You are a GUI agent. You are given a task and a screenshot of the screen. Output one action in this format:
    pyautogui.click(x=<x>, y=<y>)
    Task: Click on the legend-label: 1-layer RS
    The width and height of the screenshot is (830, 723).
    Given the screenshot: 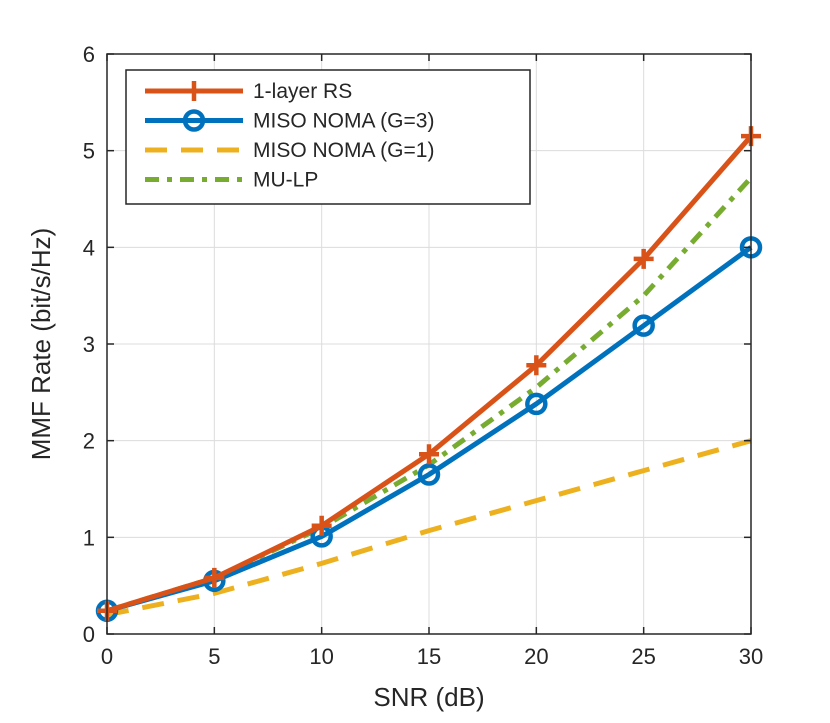 What is the action you would take?
    pyautogui.click(x=302, y=91)
    